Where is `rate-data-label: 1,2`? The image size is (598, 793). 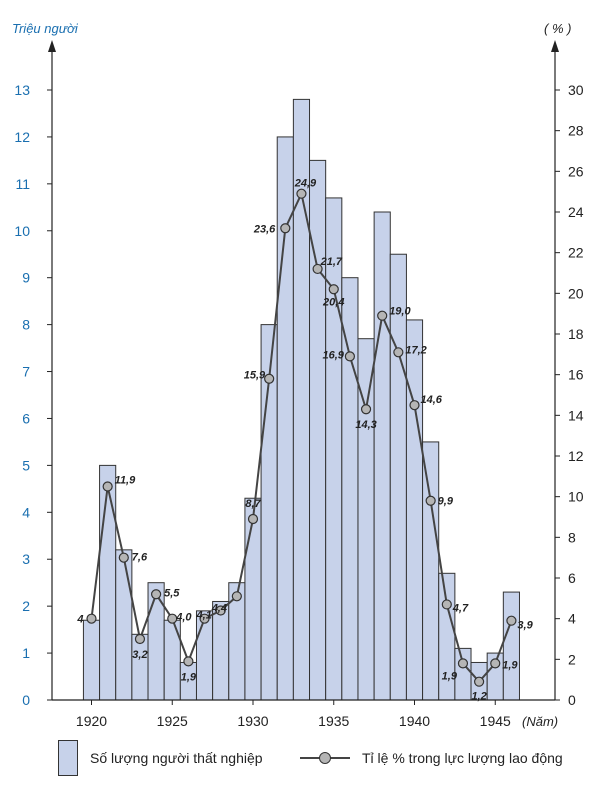
rate-data-label: 1,2 is located at coordinates (478, 697).